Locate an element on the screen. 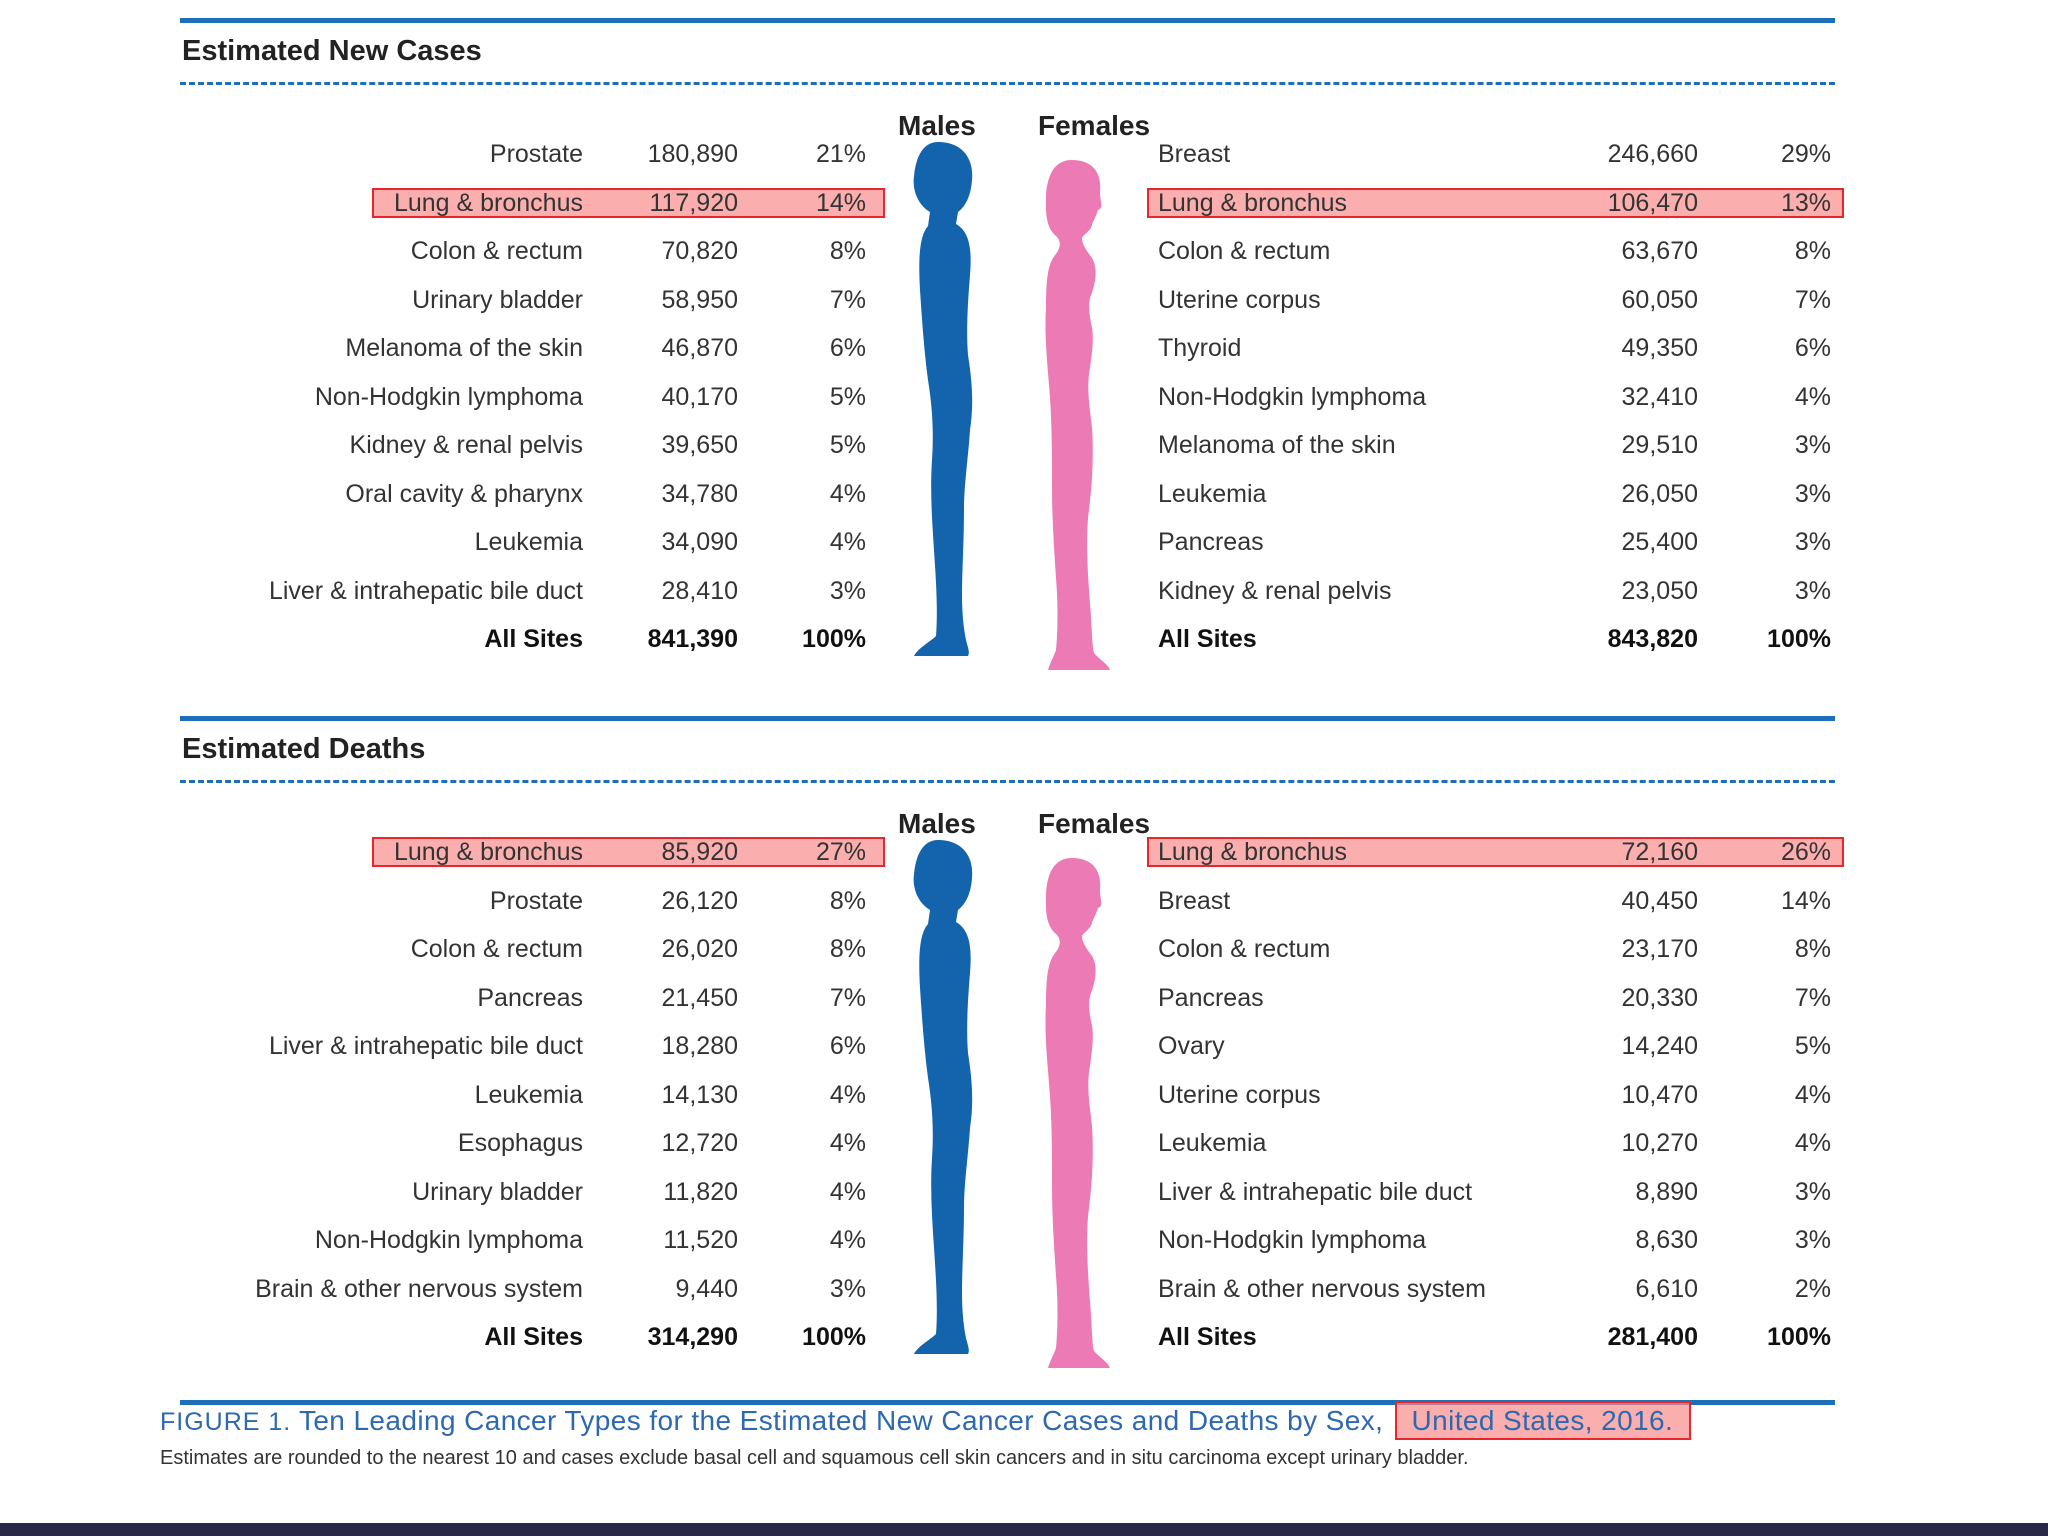  female-row: All Sites 281,400 100% is located at coordinates (1007, 1337).